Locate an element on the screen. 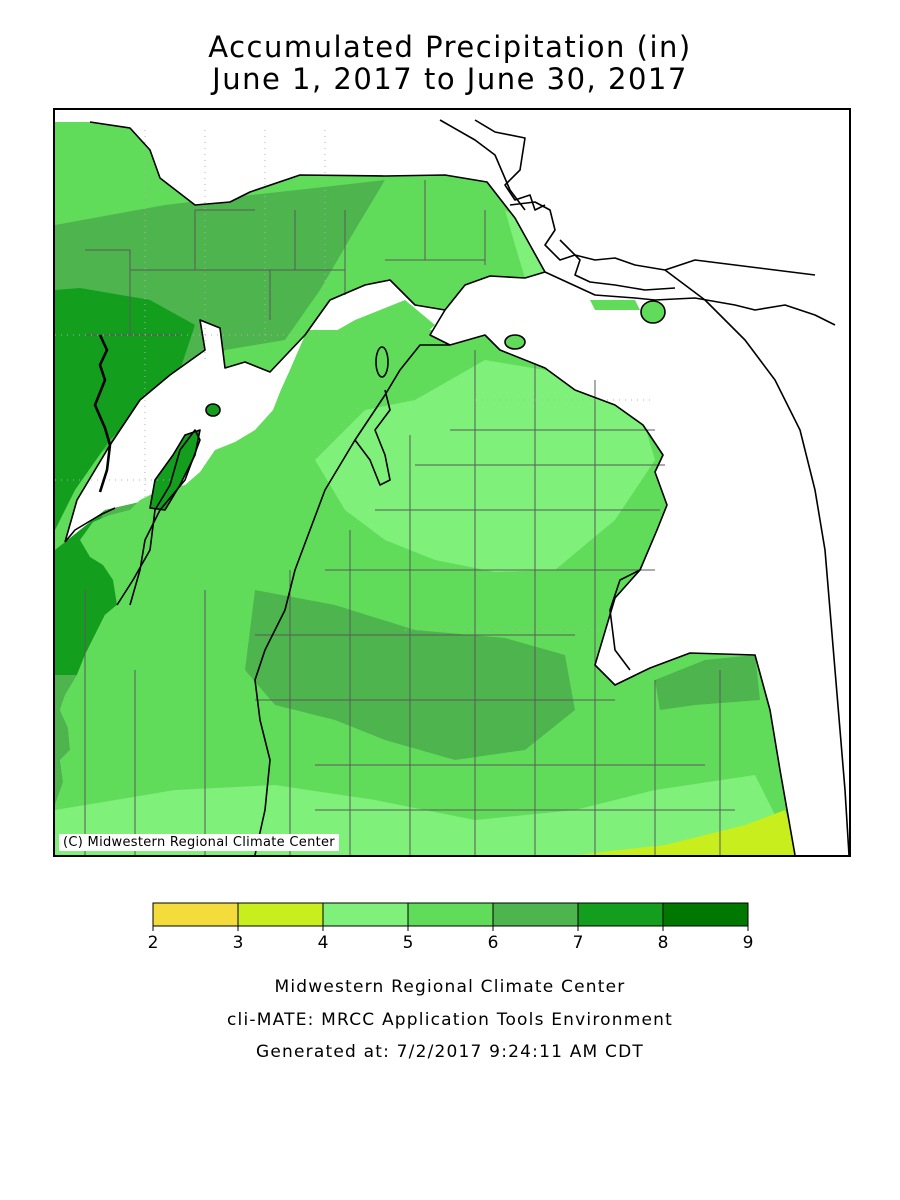  map-subtitle-date-range: June 1, 2017 to June 30, 2017 is located at coordinates (450, 79).